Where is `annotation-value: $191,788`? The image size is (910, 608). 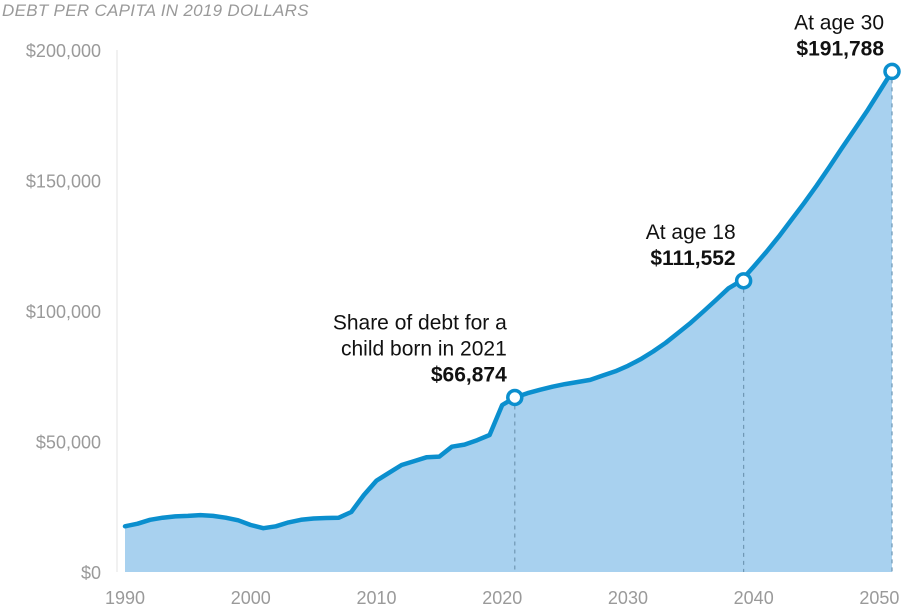
annotation-value: $191,788 is located at coordinates (840, 48).